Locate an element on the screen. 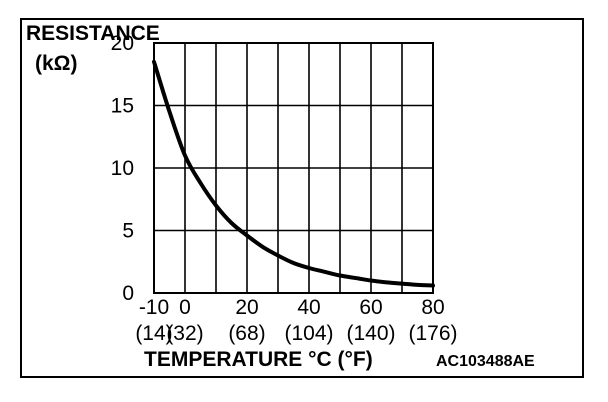 The image size is (608, 402). x-tick-label-fahrenheit: (14) is located at coordinates (153, 333).